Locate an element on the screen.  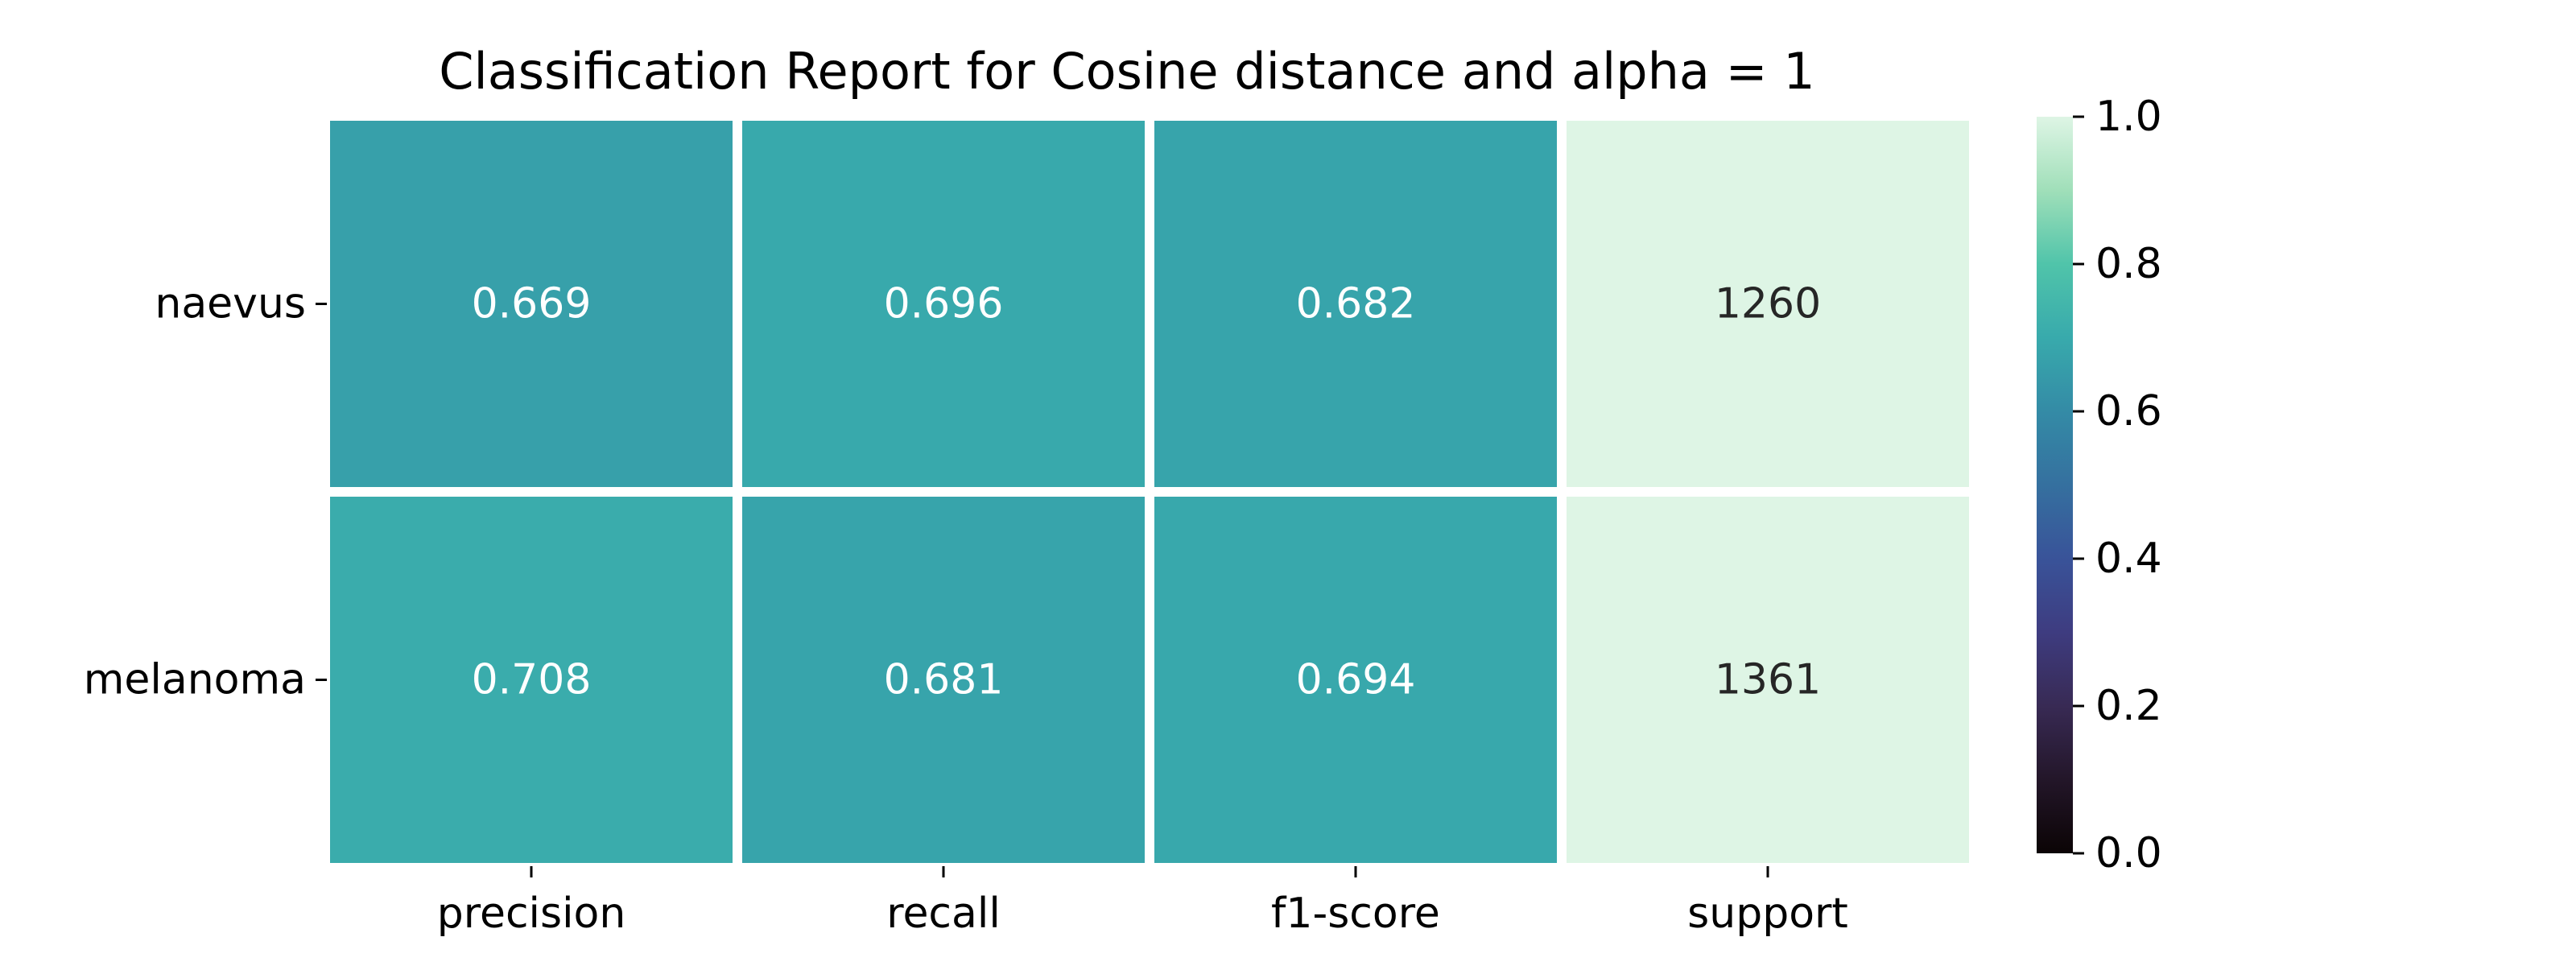
colorbar-tick-label-0.2: 0.2 is located at coordinates (2128, 706).